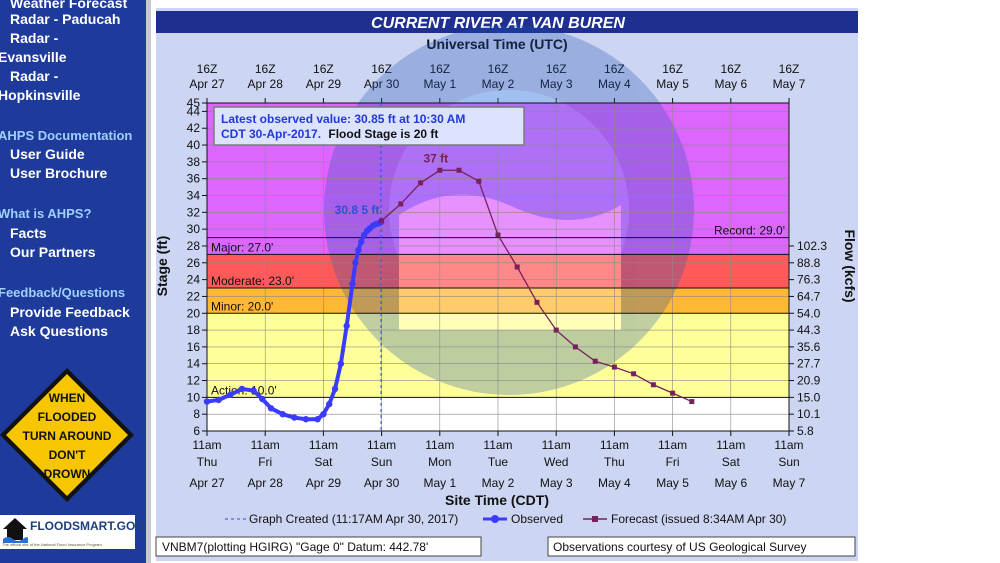  What do you see at coordinates (194, 212) in the screenshot?
I see `y-tick-label: 32` at bounding box center [194, 212].